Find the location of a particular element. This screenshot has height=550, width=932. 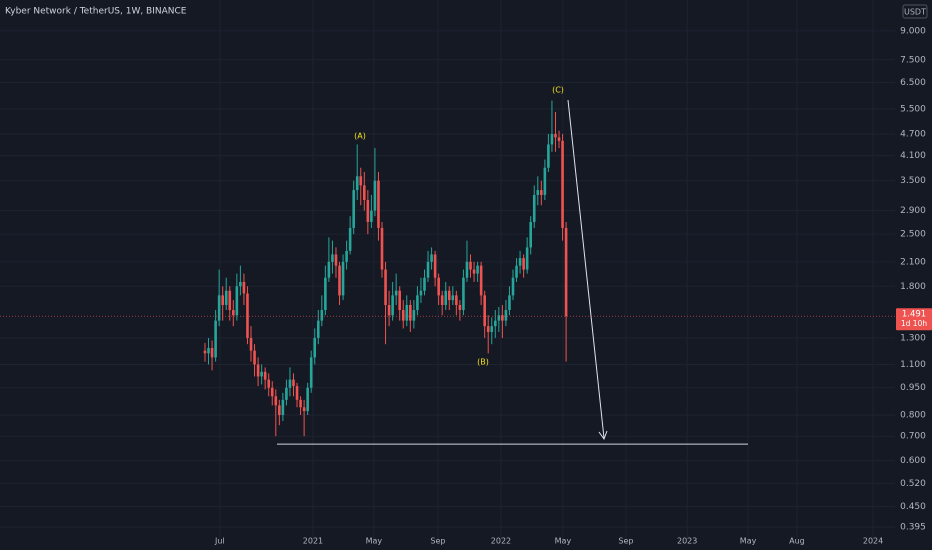

y-tick-label: 6.500 is located at coordinates (913, 83).